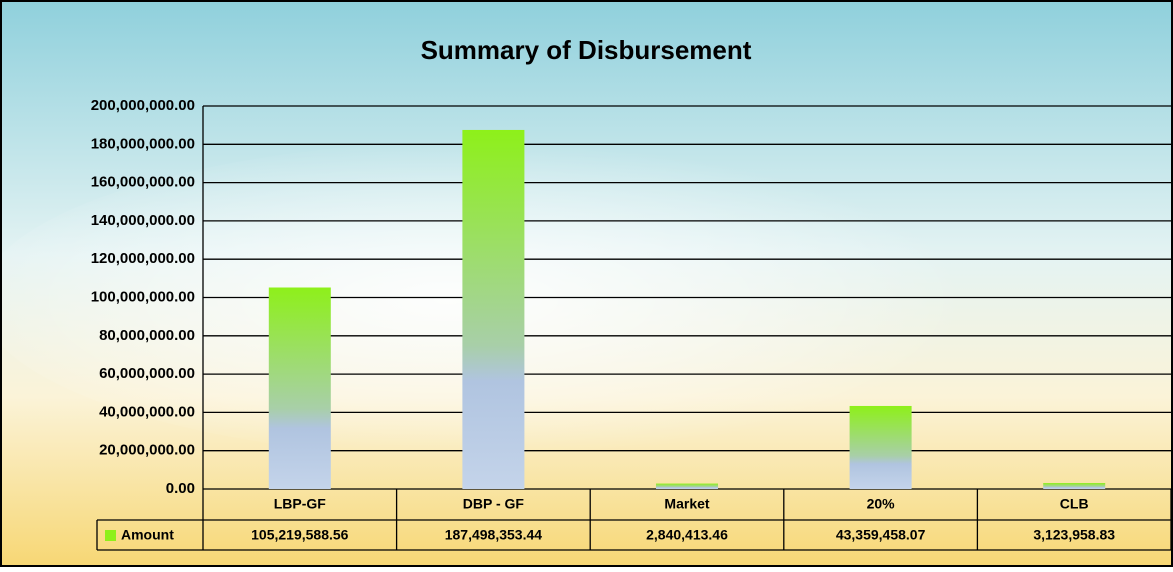 Image resolution: width=1173 pixels, height=572 pixels. Describe the element at coordinates (494, 535) in the screenshot. I see `table-value: 187,498,353.44` at that location.